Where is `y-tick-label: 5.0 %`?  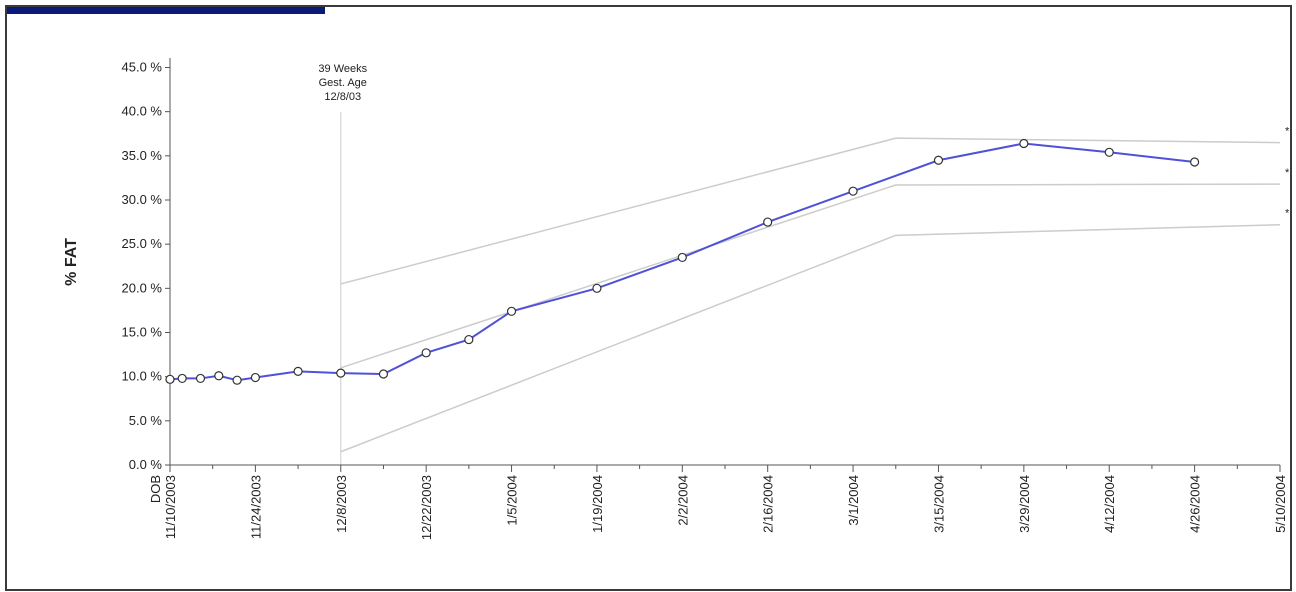
y-tick-label: 5.0 % is located at coordinates (146, 420).